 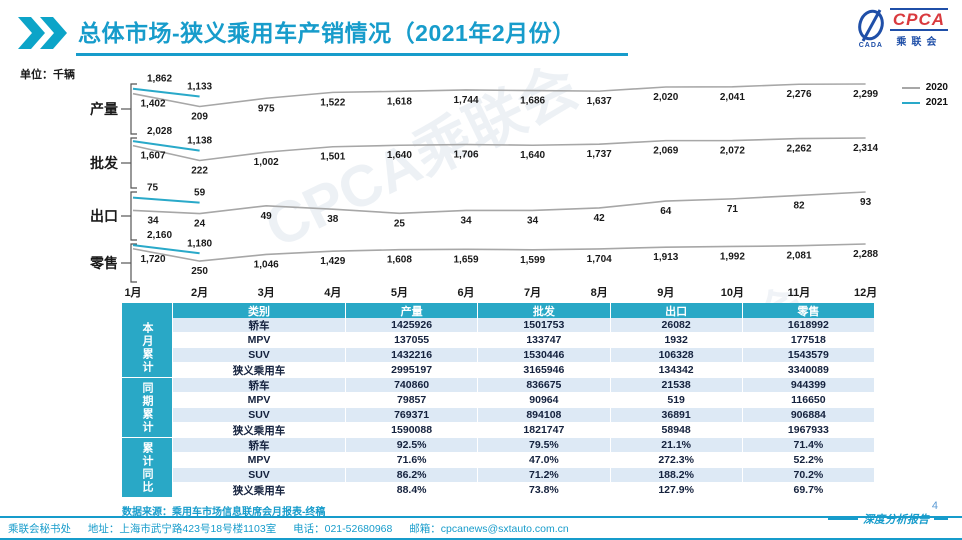 I want to click on footer-phone: 电话：021-52680968, so click(x=343, y=528).